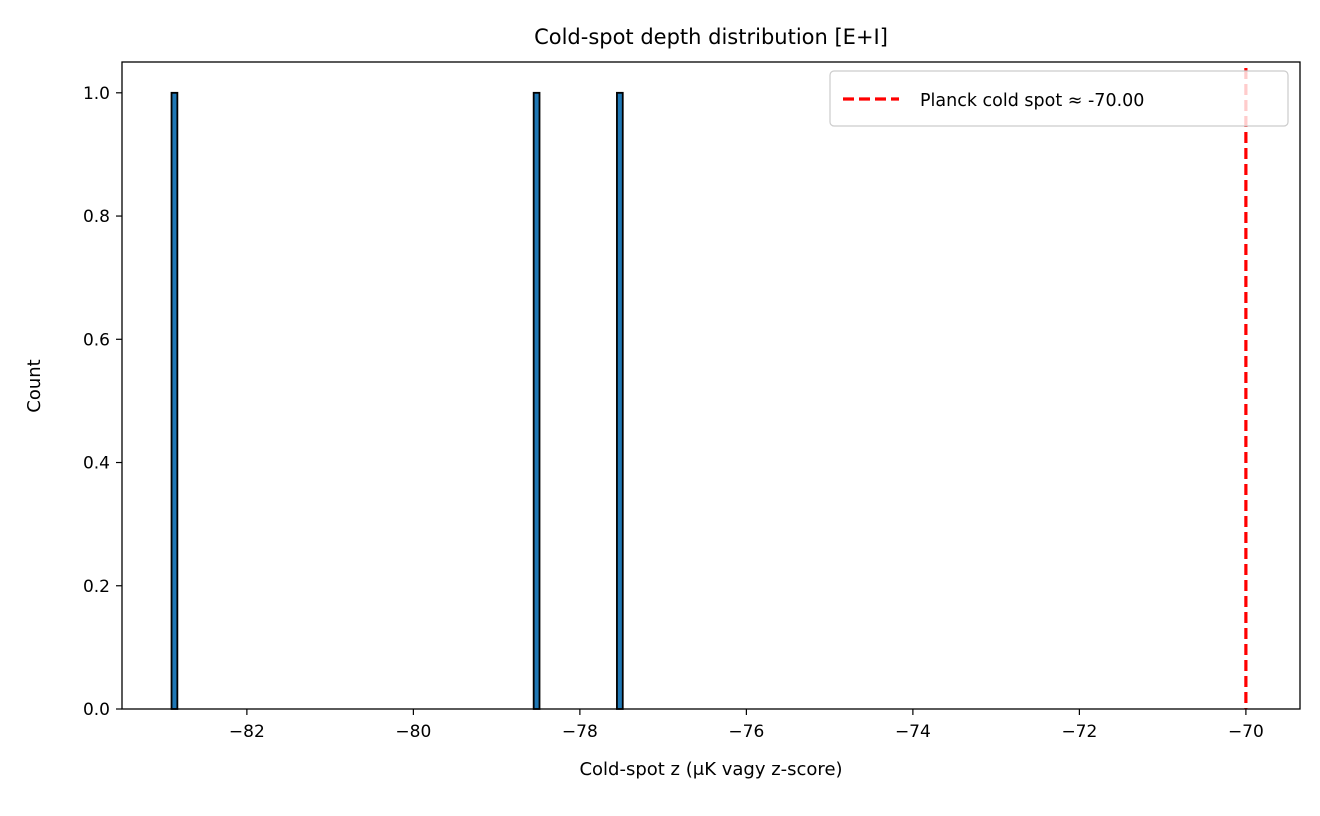 Image resolution: width=1320 pixels, height=816 pixels. What do you see at coordinates (34, 385) in the screenshot?
I see `y-axis-label: Count` at bounding box center [34, 385].